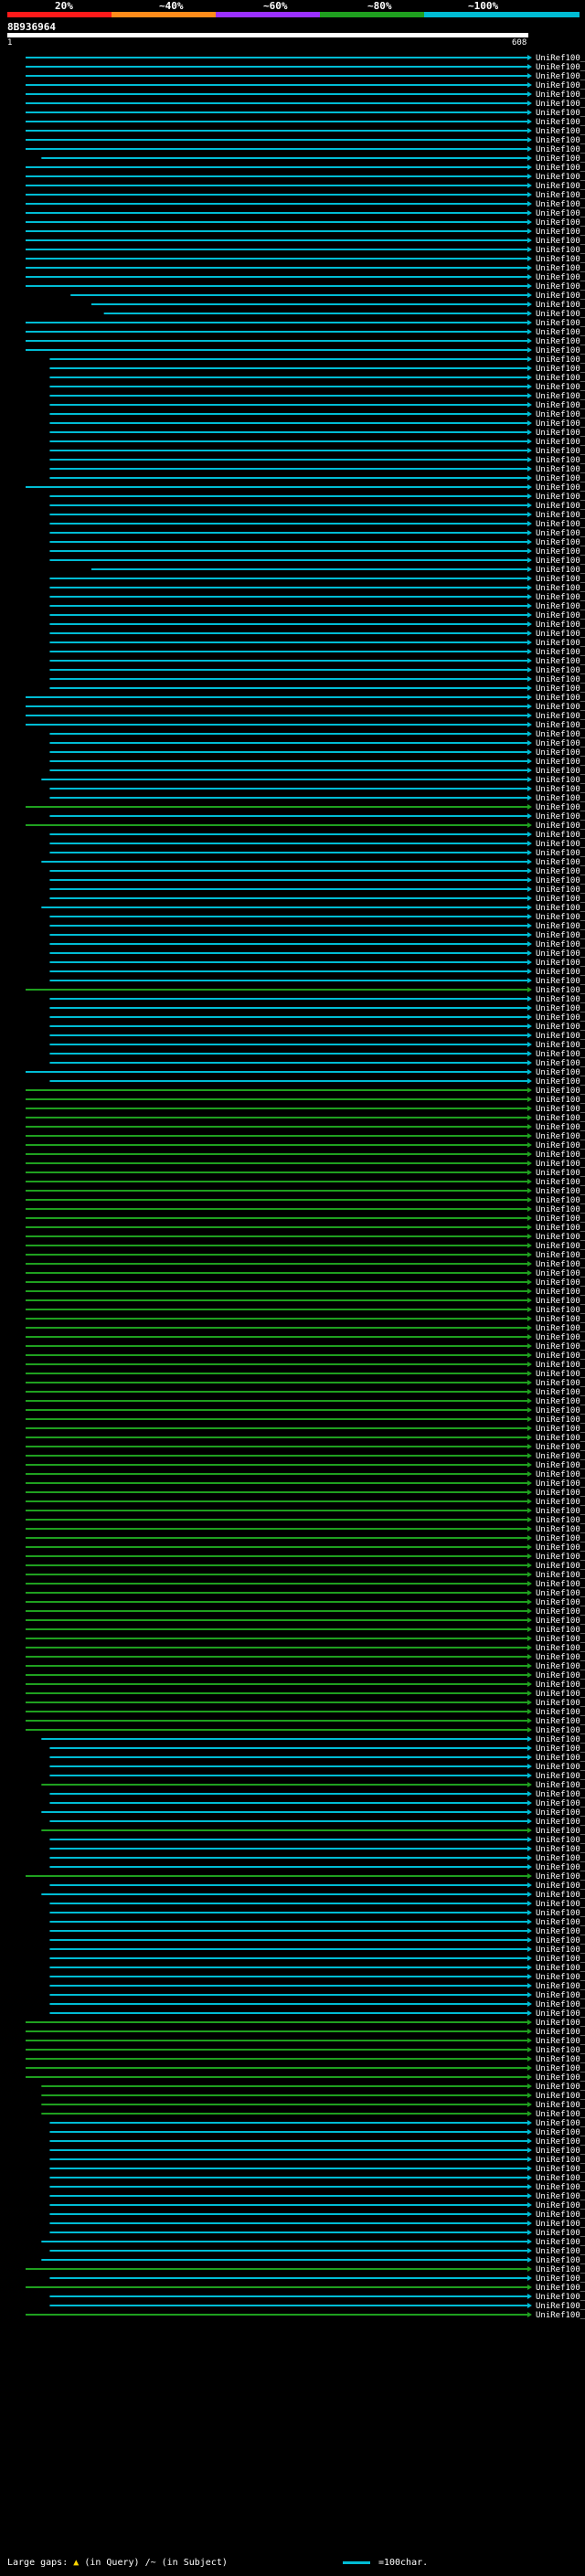 The height and width of the screenshot is (2576, 585). What do you see at coordinates (561, 999) in the screenshot?
I see `hit-label: UniRef100_B0TAB4` at bounding box center [561, 999].